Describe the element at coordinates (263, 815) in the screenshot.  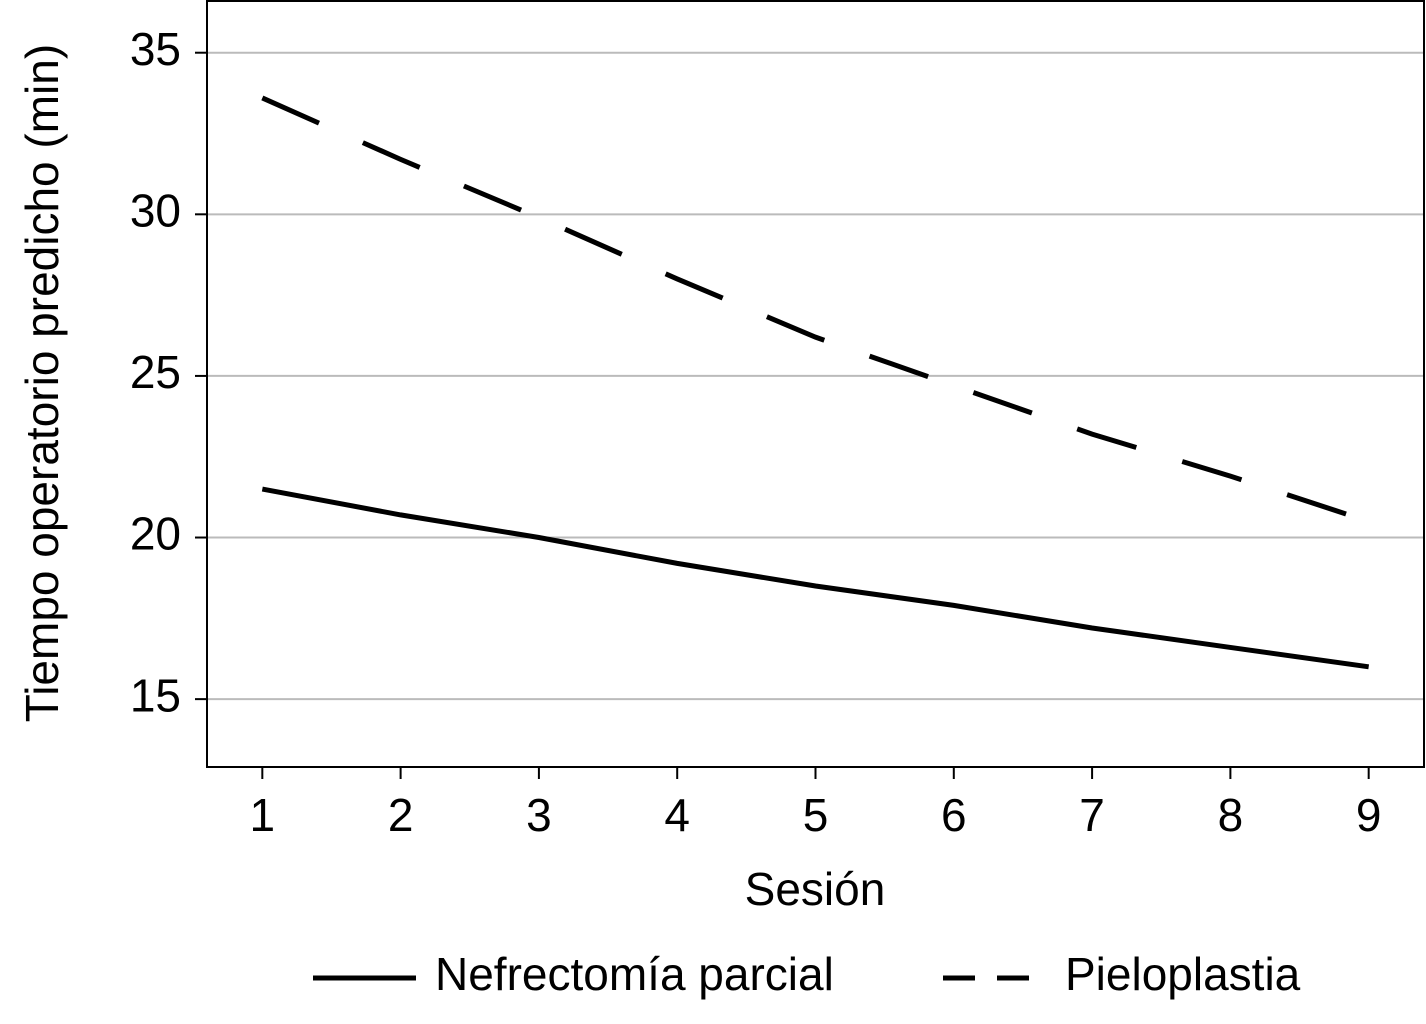
I see `x-tick-label: 1` at that location.